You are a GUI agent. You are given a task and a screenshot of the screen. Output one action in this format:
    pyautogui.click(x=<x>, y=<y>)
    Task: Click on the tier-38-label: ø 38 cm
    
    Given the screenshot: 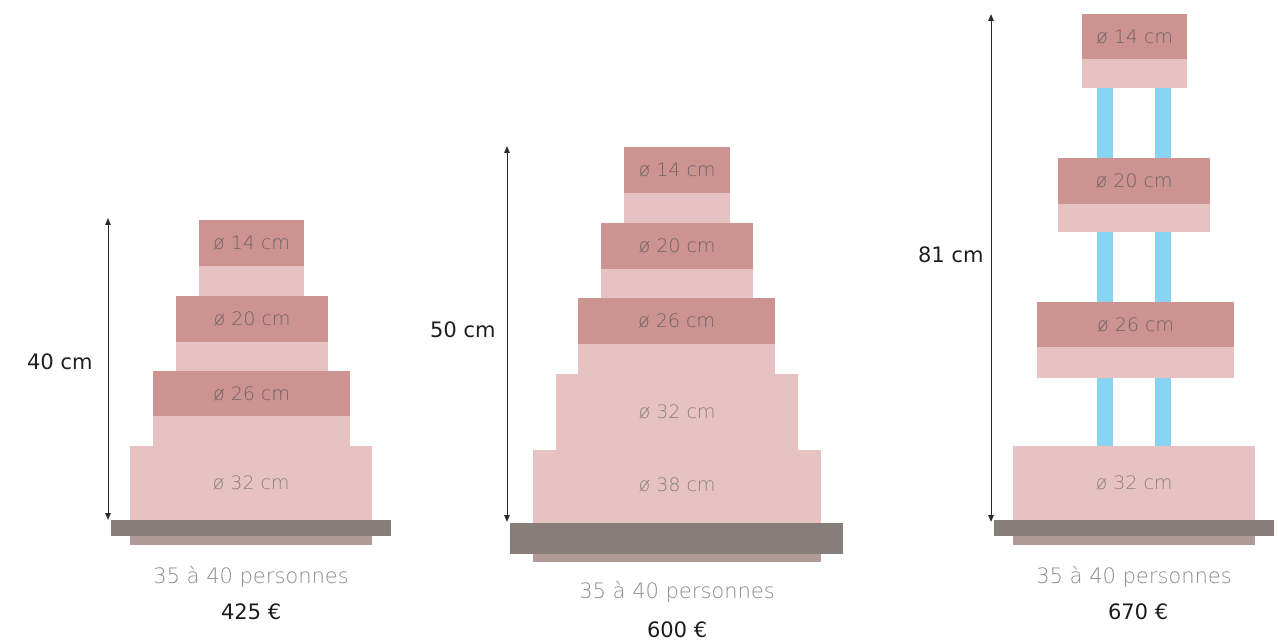 What is the action you would take?
    pyautogui.click(x=677, y=485)
    